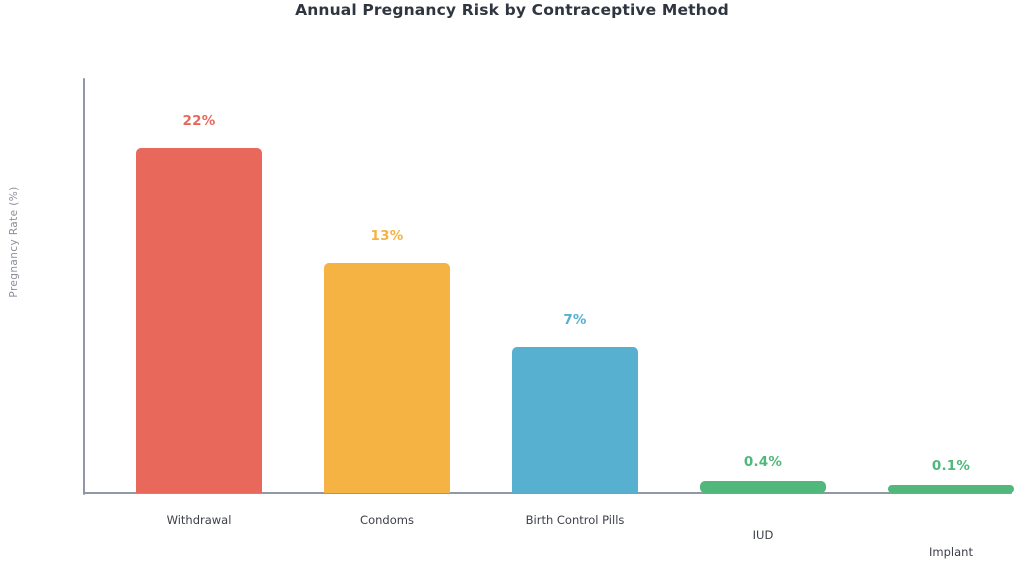 The width and height of the screenshot is (1024, 561). Describe the element at coordinates (387, 520) in the screenshot. I see `x-axis-category-label: Condoms` at that location.